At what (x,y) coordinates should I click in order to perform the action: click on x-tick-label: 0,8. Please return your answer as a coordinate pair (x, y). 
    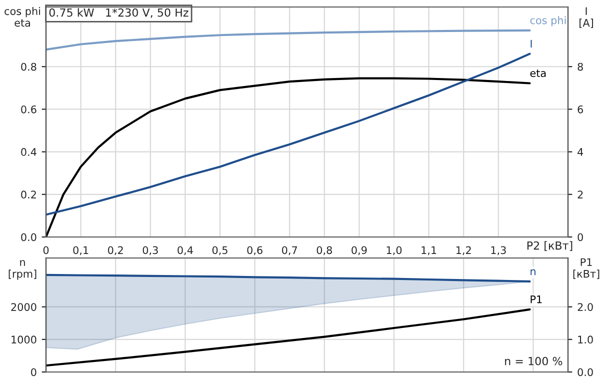
    Looking at the image, I should click on (324, 251).